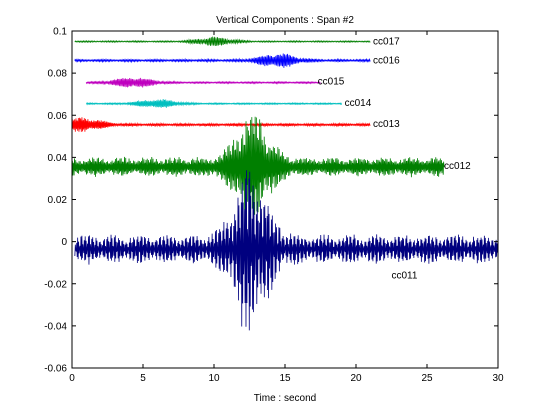 This screenshot has width=550, height=414. Describe the element at coordinates (143, 378) in the screenshot. I see `x-tick-label: 5` at that location.